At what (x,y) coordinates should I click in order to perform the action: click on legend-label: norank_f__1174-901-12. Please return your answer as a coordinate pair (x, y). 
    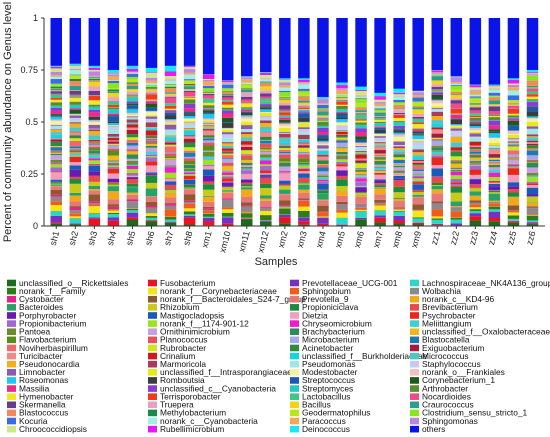
    Looking at the image, I should click on (204, 323).